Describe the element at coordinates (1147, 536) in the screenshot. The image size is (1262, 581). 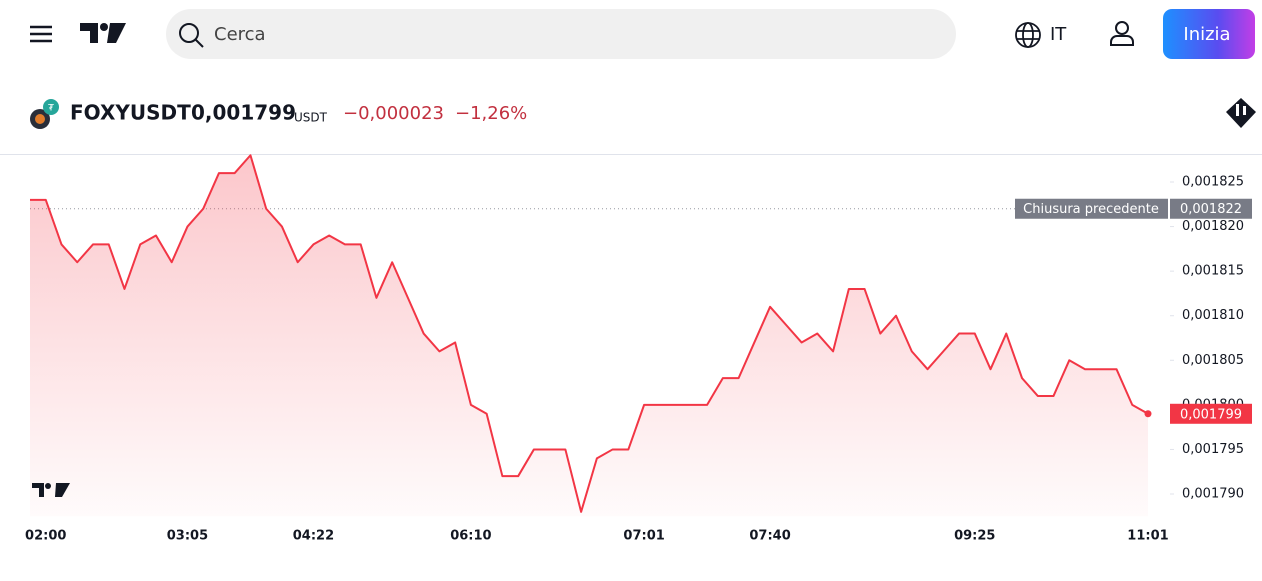
I see `x-tick-label: 11:01` at that location.